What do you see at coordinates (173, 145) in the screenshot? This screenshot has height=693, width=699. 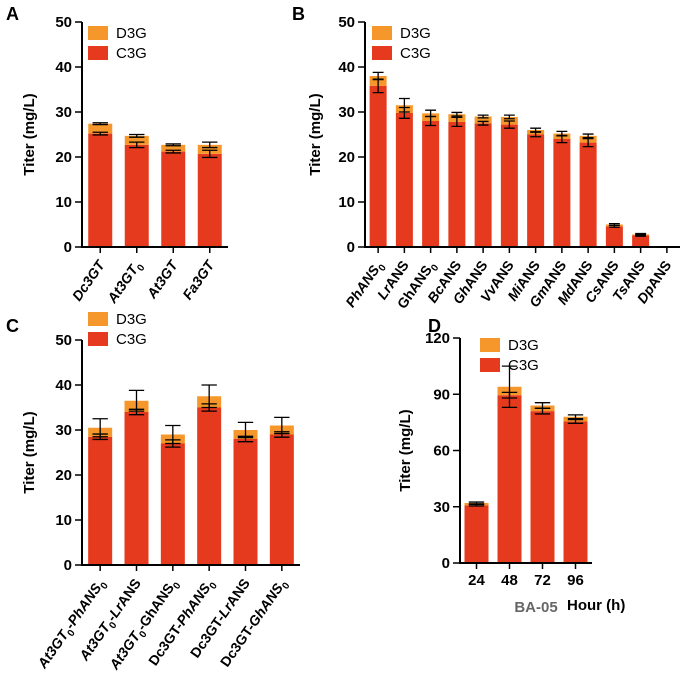 I see `error-bar-d3g-At3GT` at bounding box center [173, 145].